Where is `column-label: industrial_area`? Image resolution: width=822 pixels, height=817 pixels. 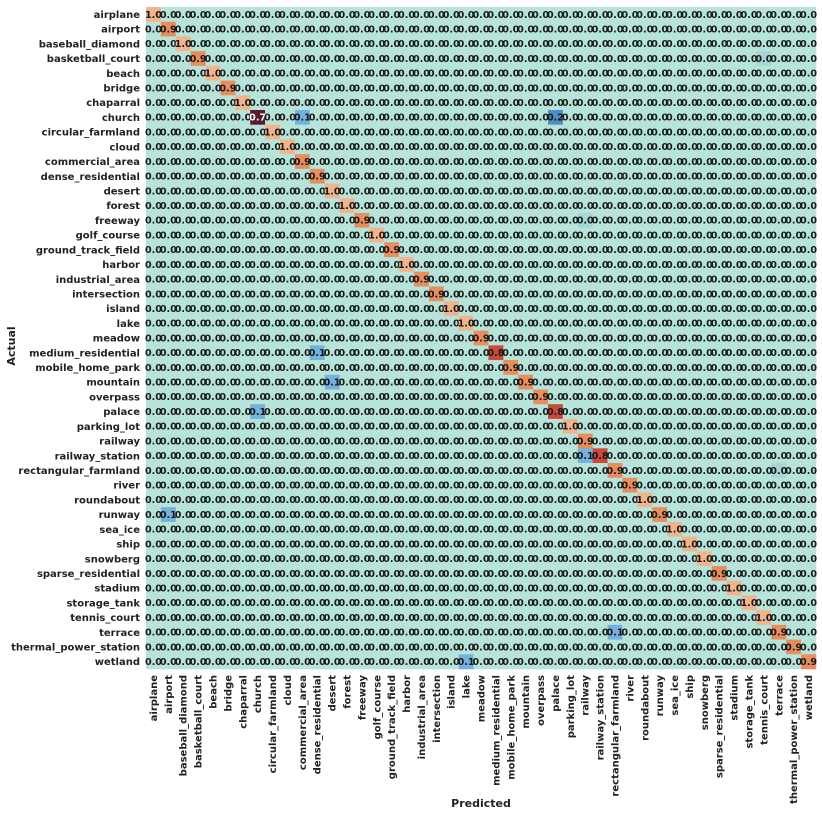
column-label: industrial_area is located at coordinates (422, 717).